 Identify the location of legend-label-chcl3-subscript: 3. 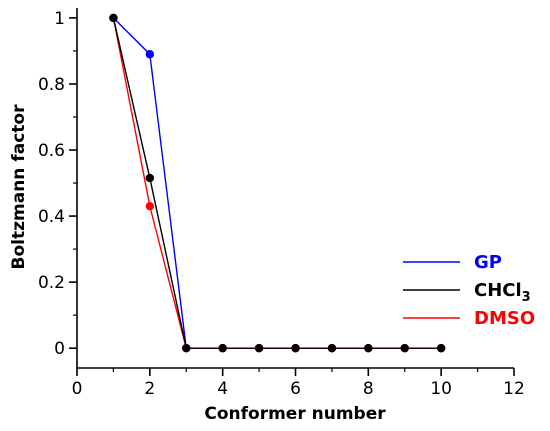
(526, 297).